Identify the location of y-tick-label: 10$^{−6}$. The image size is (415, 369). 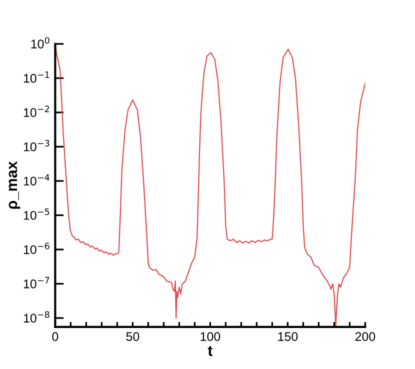
(37, 248).